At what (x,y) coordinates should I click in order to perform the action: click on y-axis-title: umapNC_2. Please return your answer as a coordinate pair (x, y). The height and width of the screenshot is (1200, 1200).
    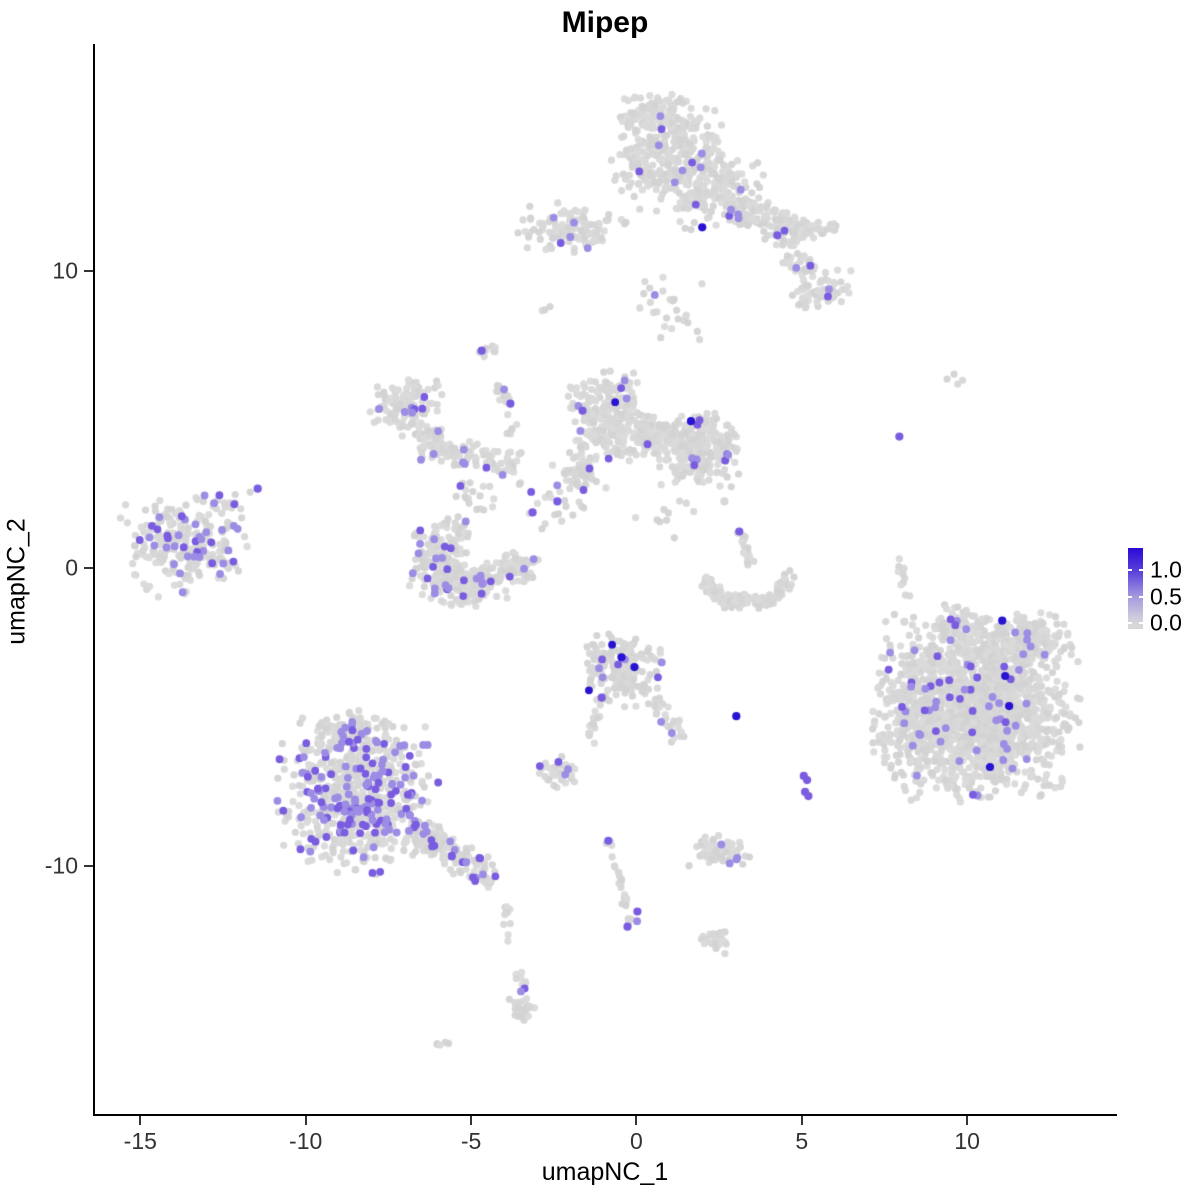
    Looking at the image, I should click on (16, 581).